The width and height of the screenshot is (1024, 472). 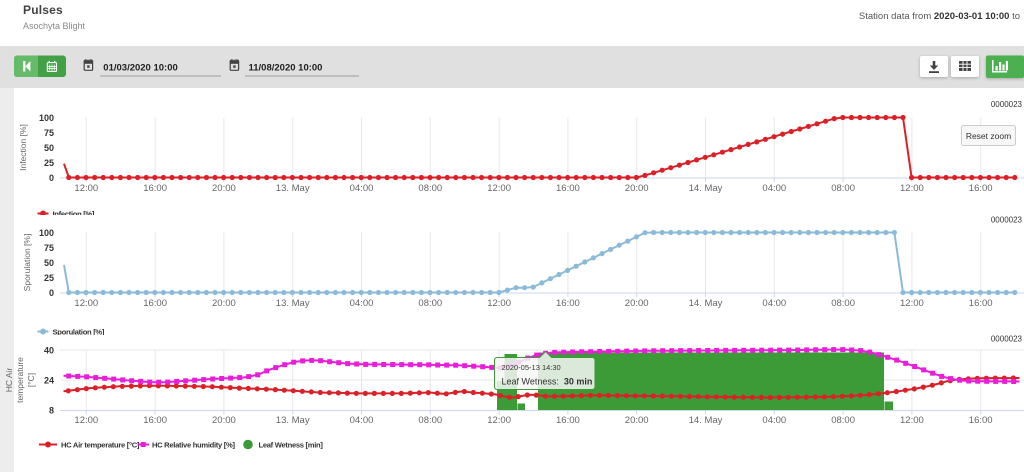 What do you see at coordinates (193, 444) in the screenshot?
I see `svg-text: HC Relative humidity [%]` at bounding box center [193, 444].